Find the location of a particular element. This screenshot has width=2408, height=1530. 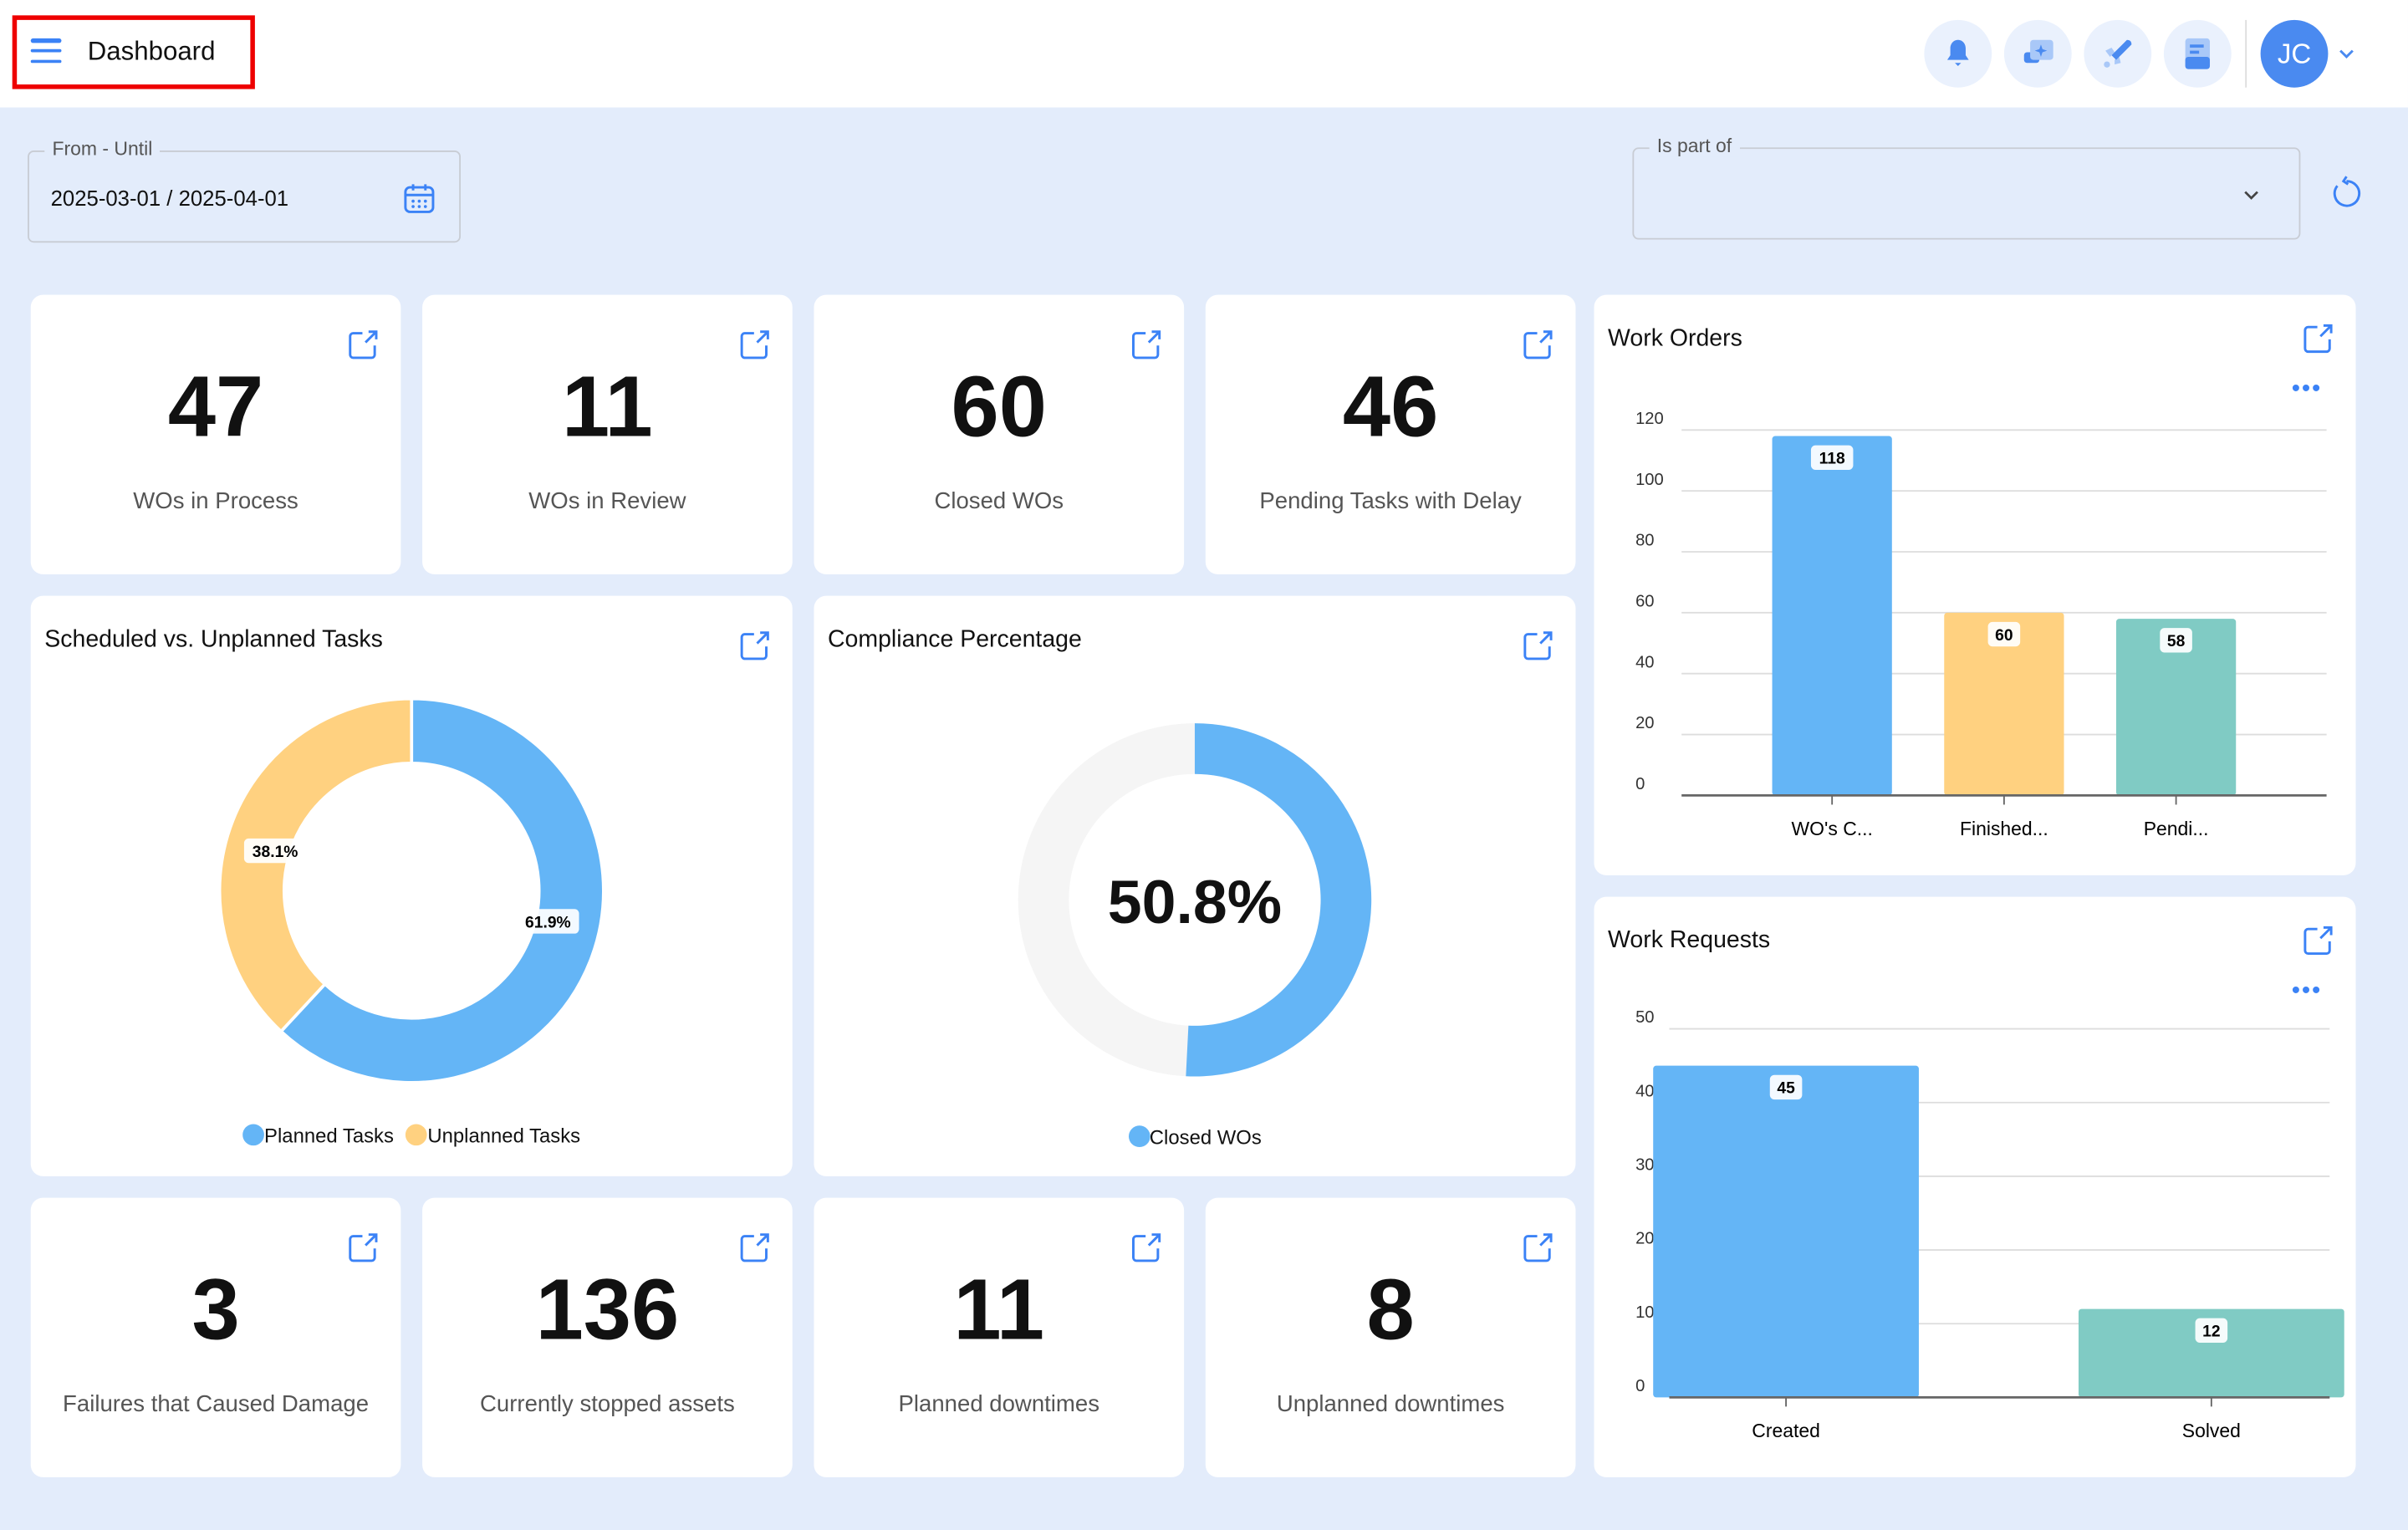

kpi-value: 46 is located at coordinates (1390, 406).